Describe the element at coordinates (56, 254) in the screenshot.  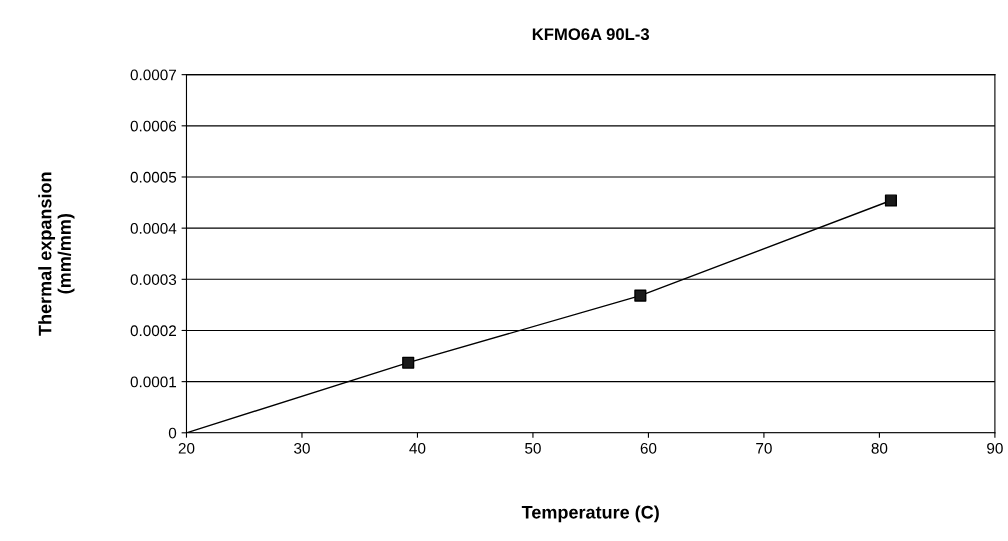
I see `y-axis-title: Thermal expansion (mm/mm)` at that location.